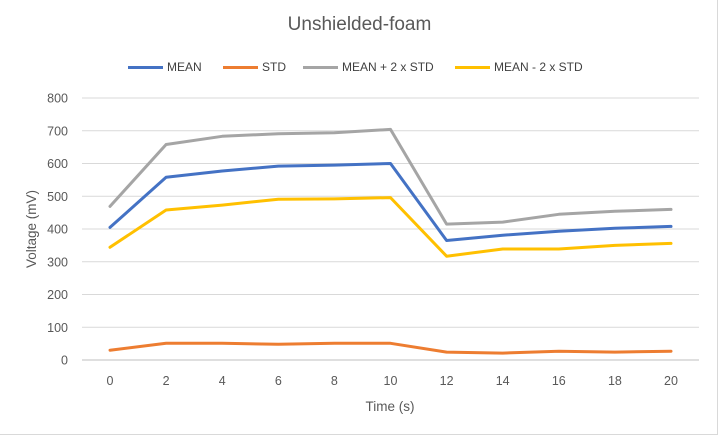 The width and height of the screenshot is (719, 436). Describe the element at coordinates (447, 381) in the screenshot. I see `x-tick-label: 12` at that location.